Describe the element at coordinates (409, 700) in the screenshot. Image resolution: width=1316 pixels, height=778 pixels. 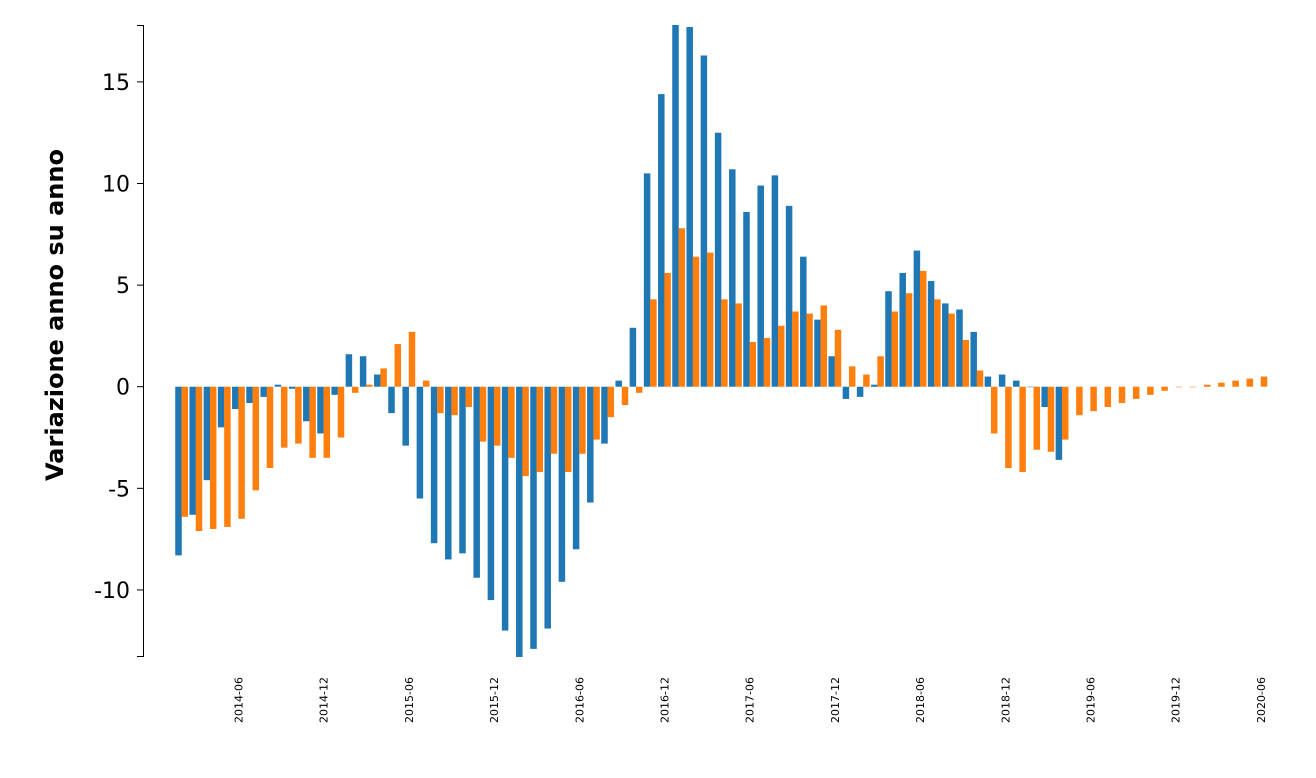
I see `x-tick-label: 2015-06` at that location.